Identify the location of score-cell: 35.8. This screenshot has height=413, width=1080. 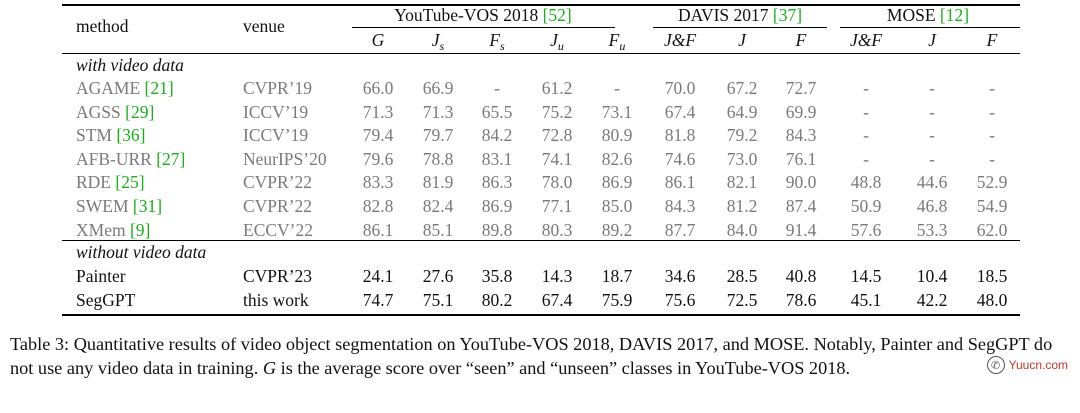
(497, 276).